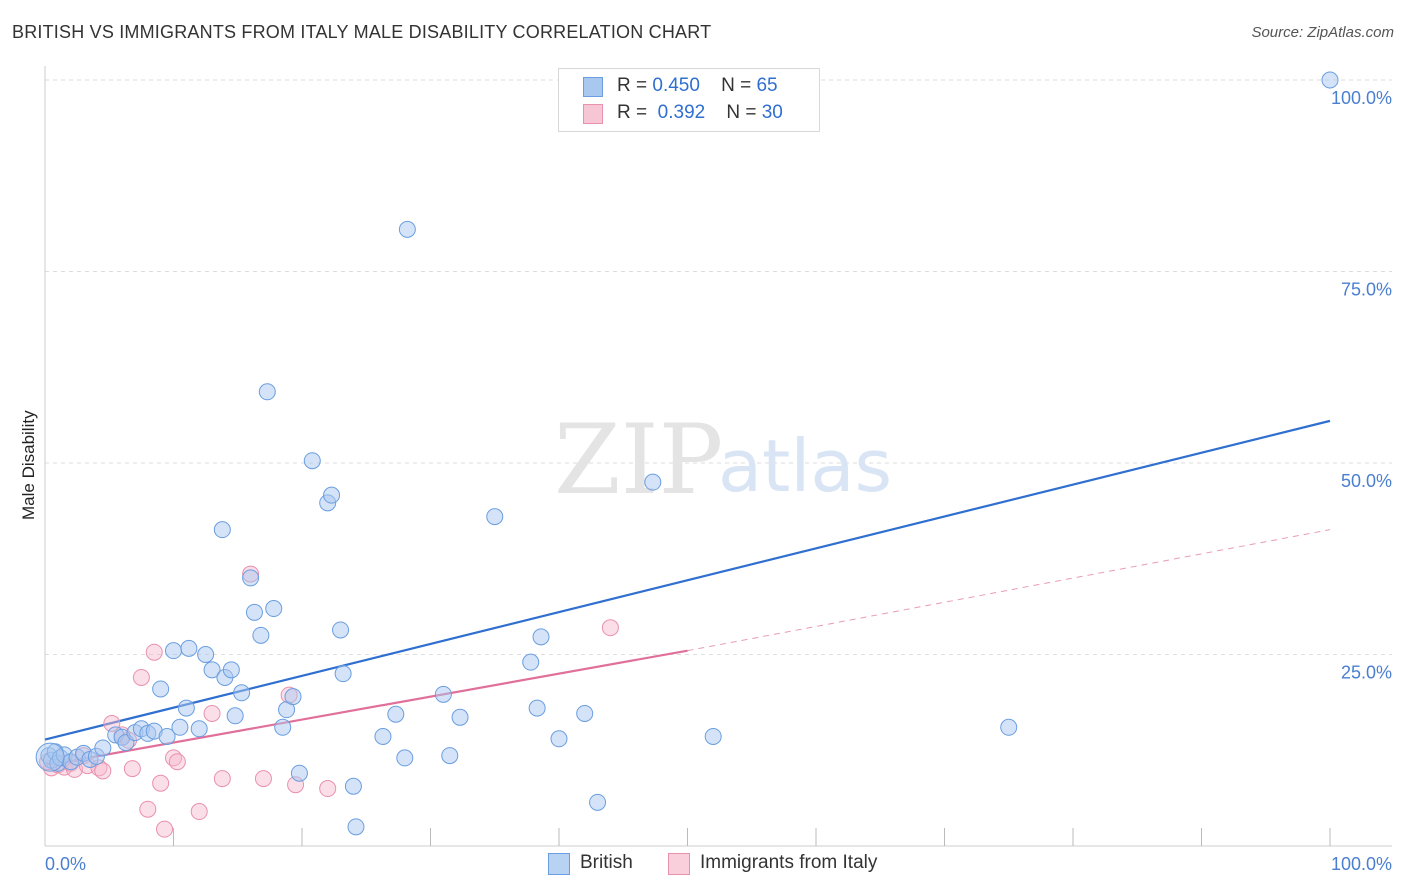 This screenshot has height=892, width=1406. Describe the element at coordinates (366, 708) in the screenshot. I see `italy-trend-line` at that location.